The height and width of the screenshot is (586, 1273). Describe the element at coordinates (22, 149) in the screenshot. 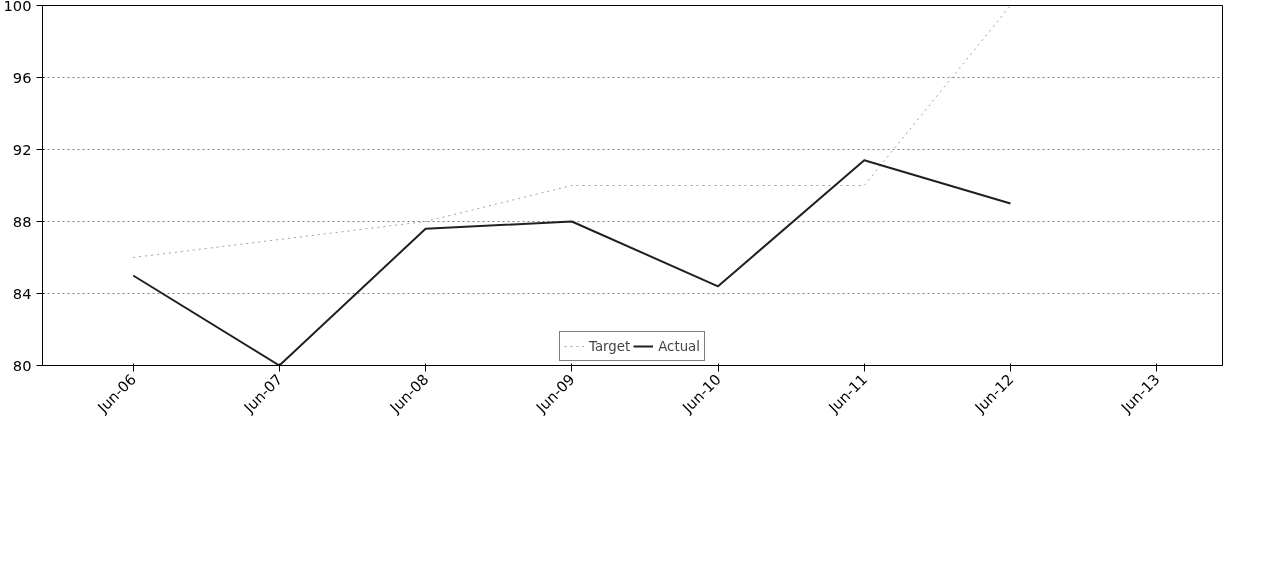

I see `y-tick-label: 92` at that location.